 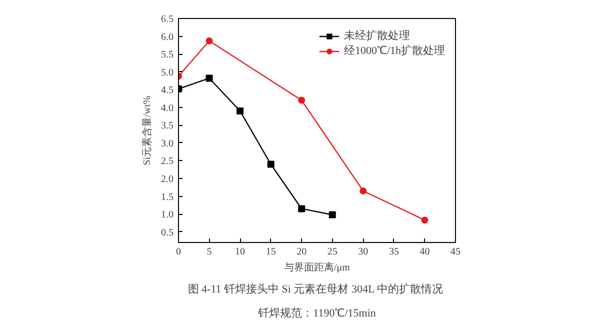 What do you see at coordinates (317, 268) in the screenshot?
I see `x-axis-title: 与界面距离/μm` at bounding box center [317, 268].